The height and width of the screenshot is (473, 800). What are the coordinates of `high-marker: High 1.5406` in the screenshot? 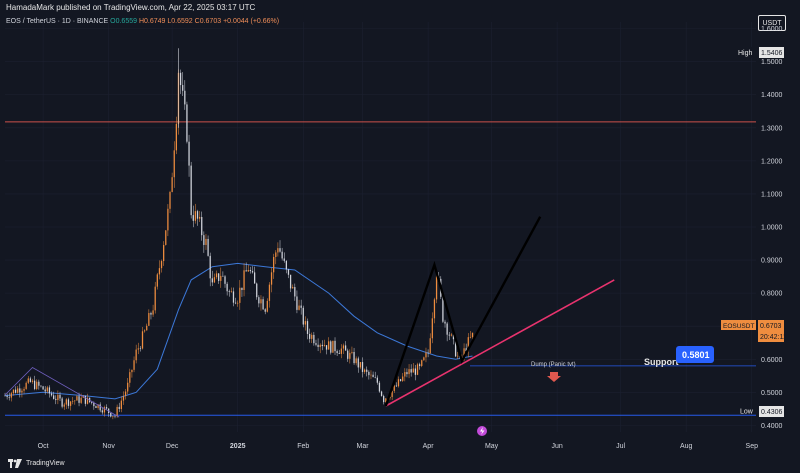 It's located at (760, 52).